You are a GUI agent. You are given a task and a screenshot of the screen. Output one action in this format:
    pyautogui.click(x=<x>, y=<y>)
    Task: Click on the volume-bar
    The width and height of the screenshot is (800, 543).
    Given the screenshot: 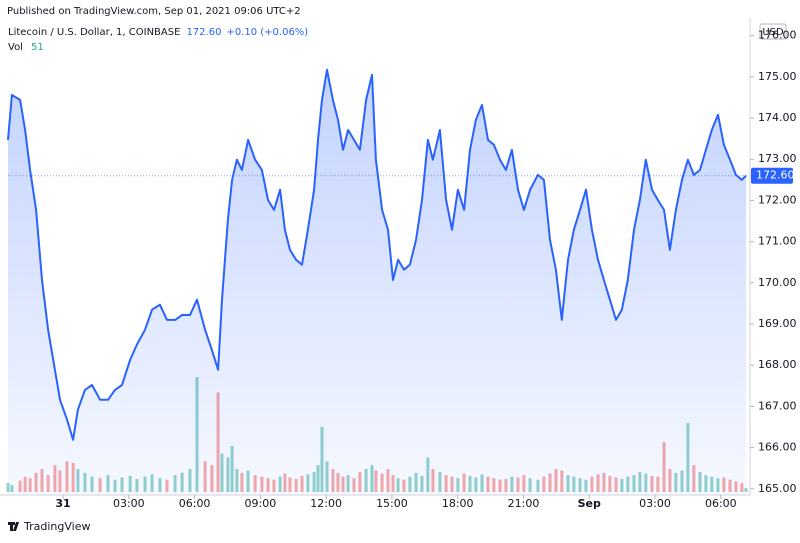 What is the action you would take?
    pyautogui.click(x=746, y=490)
    